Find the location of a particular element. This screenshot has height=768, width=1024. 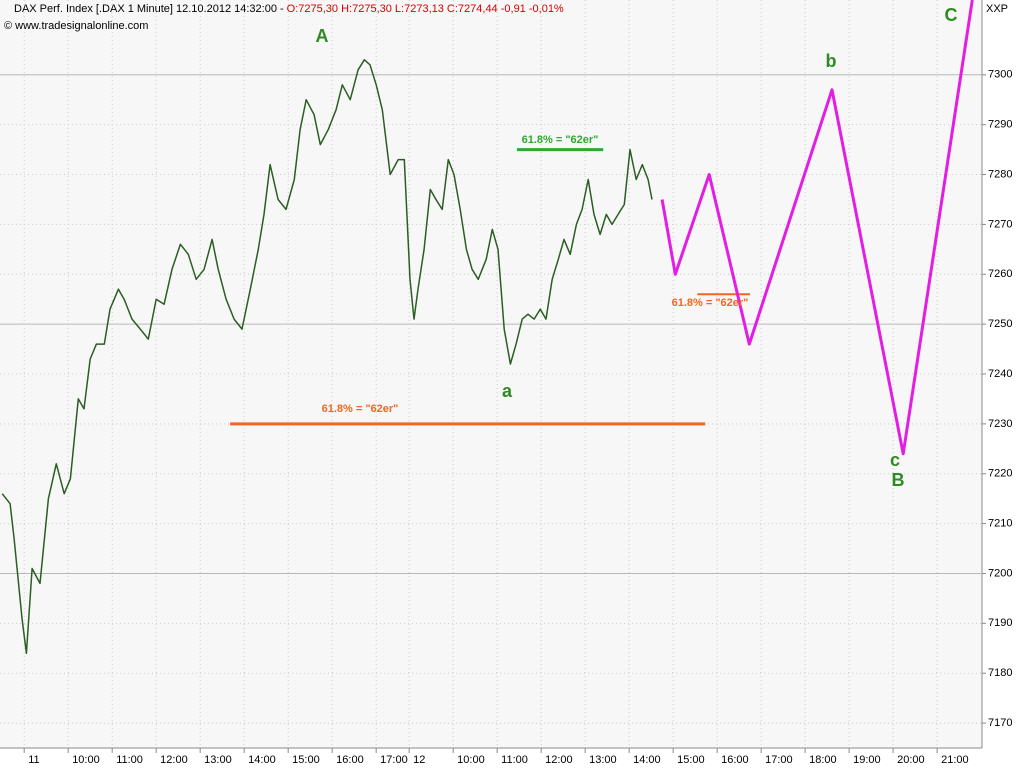

x-tick-label: 20:00 is located at coordinates (911, 760).